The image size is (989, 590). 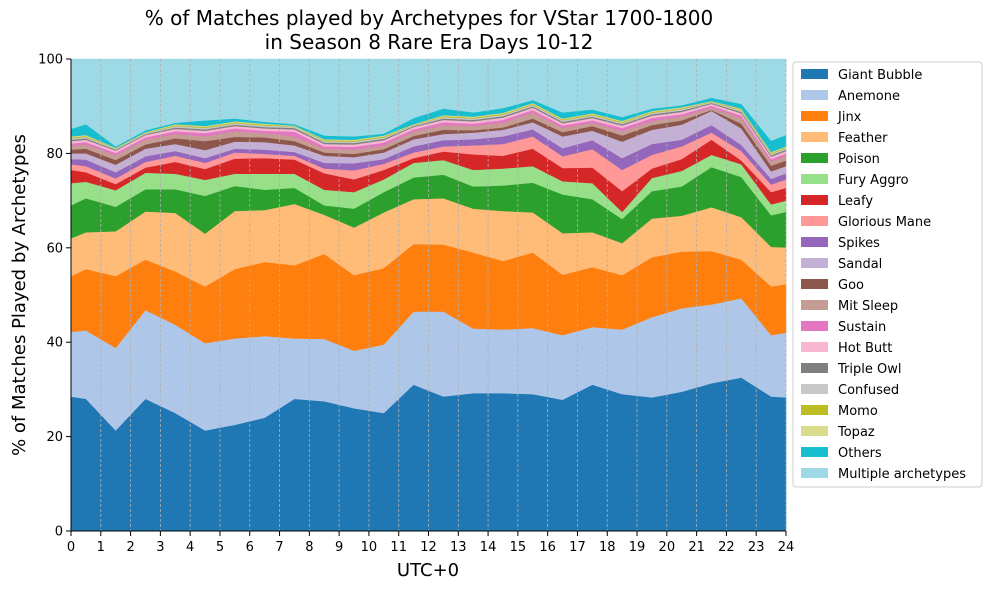 What do you see at coordinates (786, 547) in the screenshot?
I see `x-tick-label: 24` at bounding box center [786, 547].